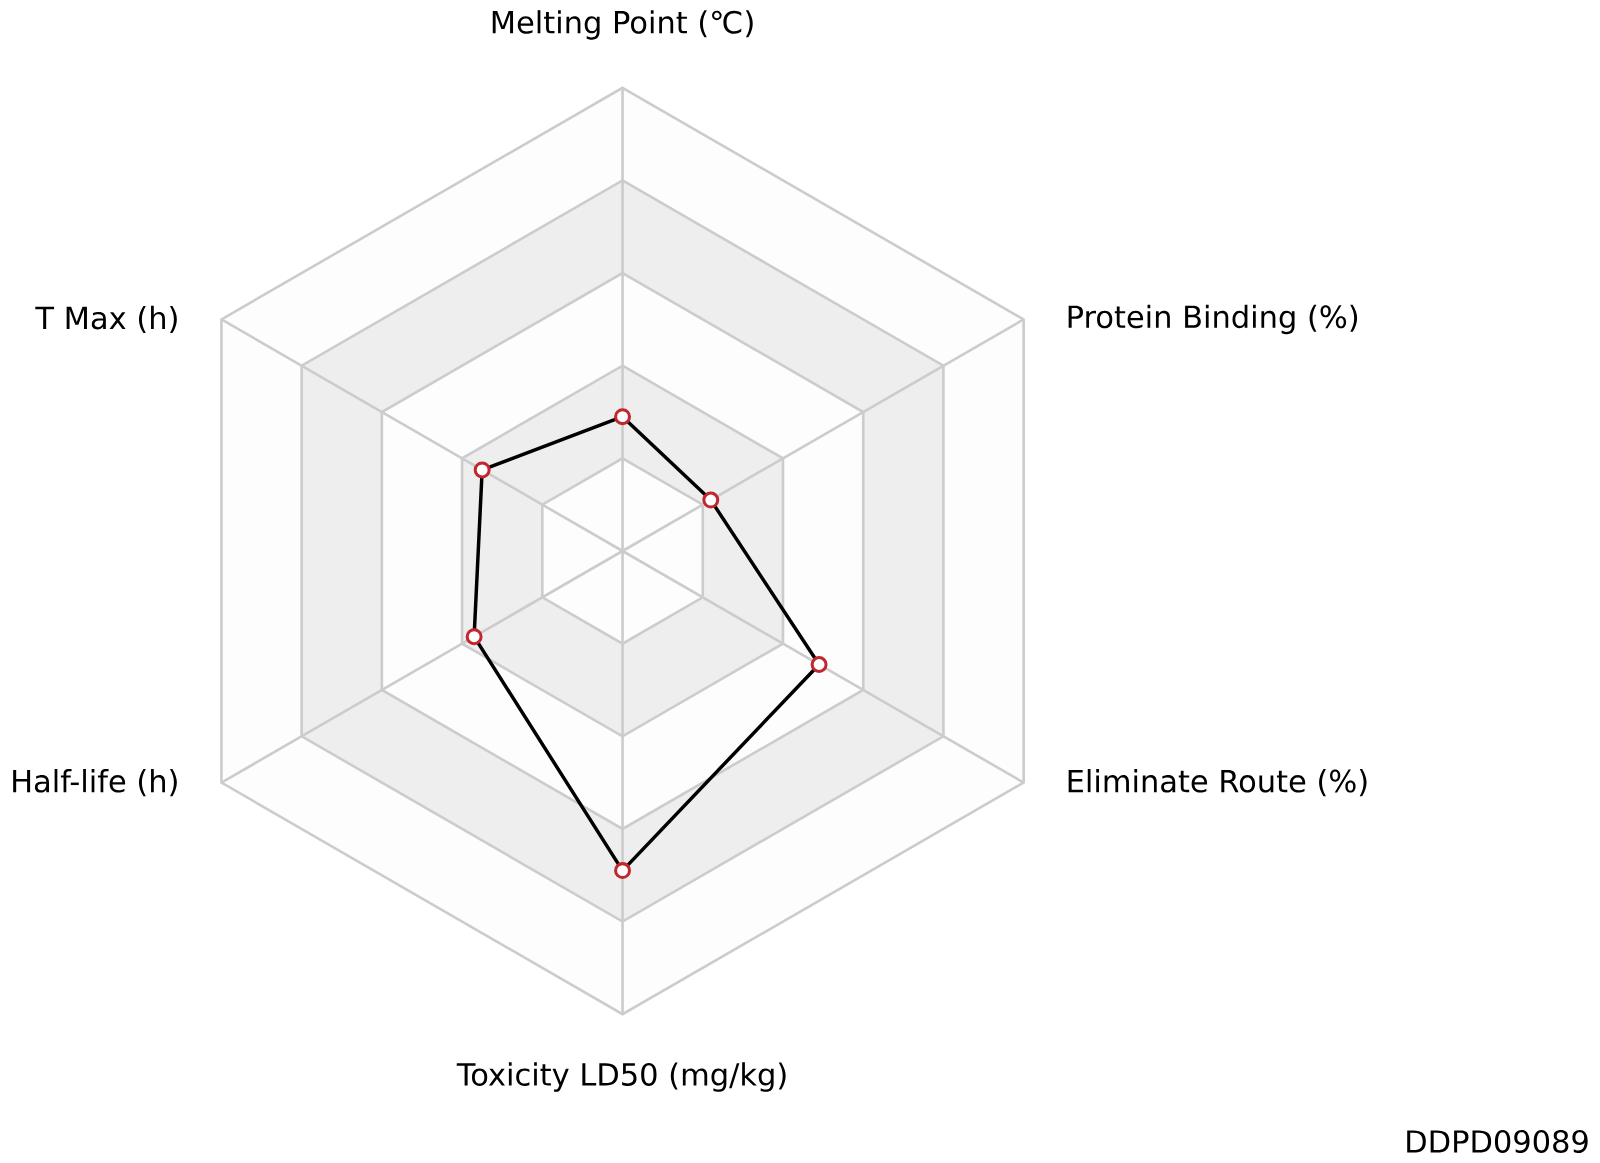  I want to click on spoke-label: Eliminate Route (%), so click(1217, 782).